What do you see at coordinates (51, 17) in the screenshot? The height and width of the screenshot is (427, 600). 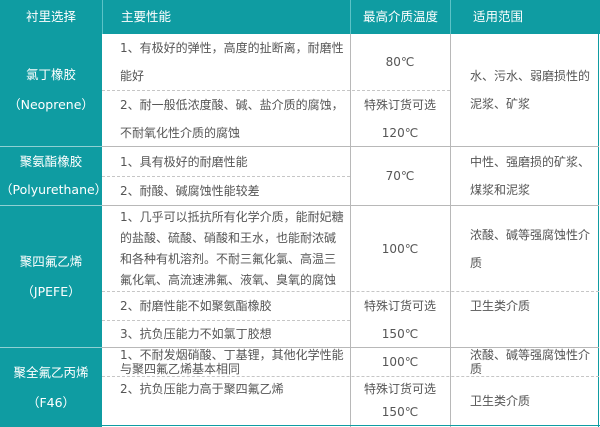 I see `header-lining: 衬里选择` at bounding box center [51, 17].